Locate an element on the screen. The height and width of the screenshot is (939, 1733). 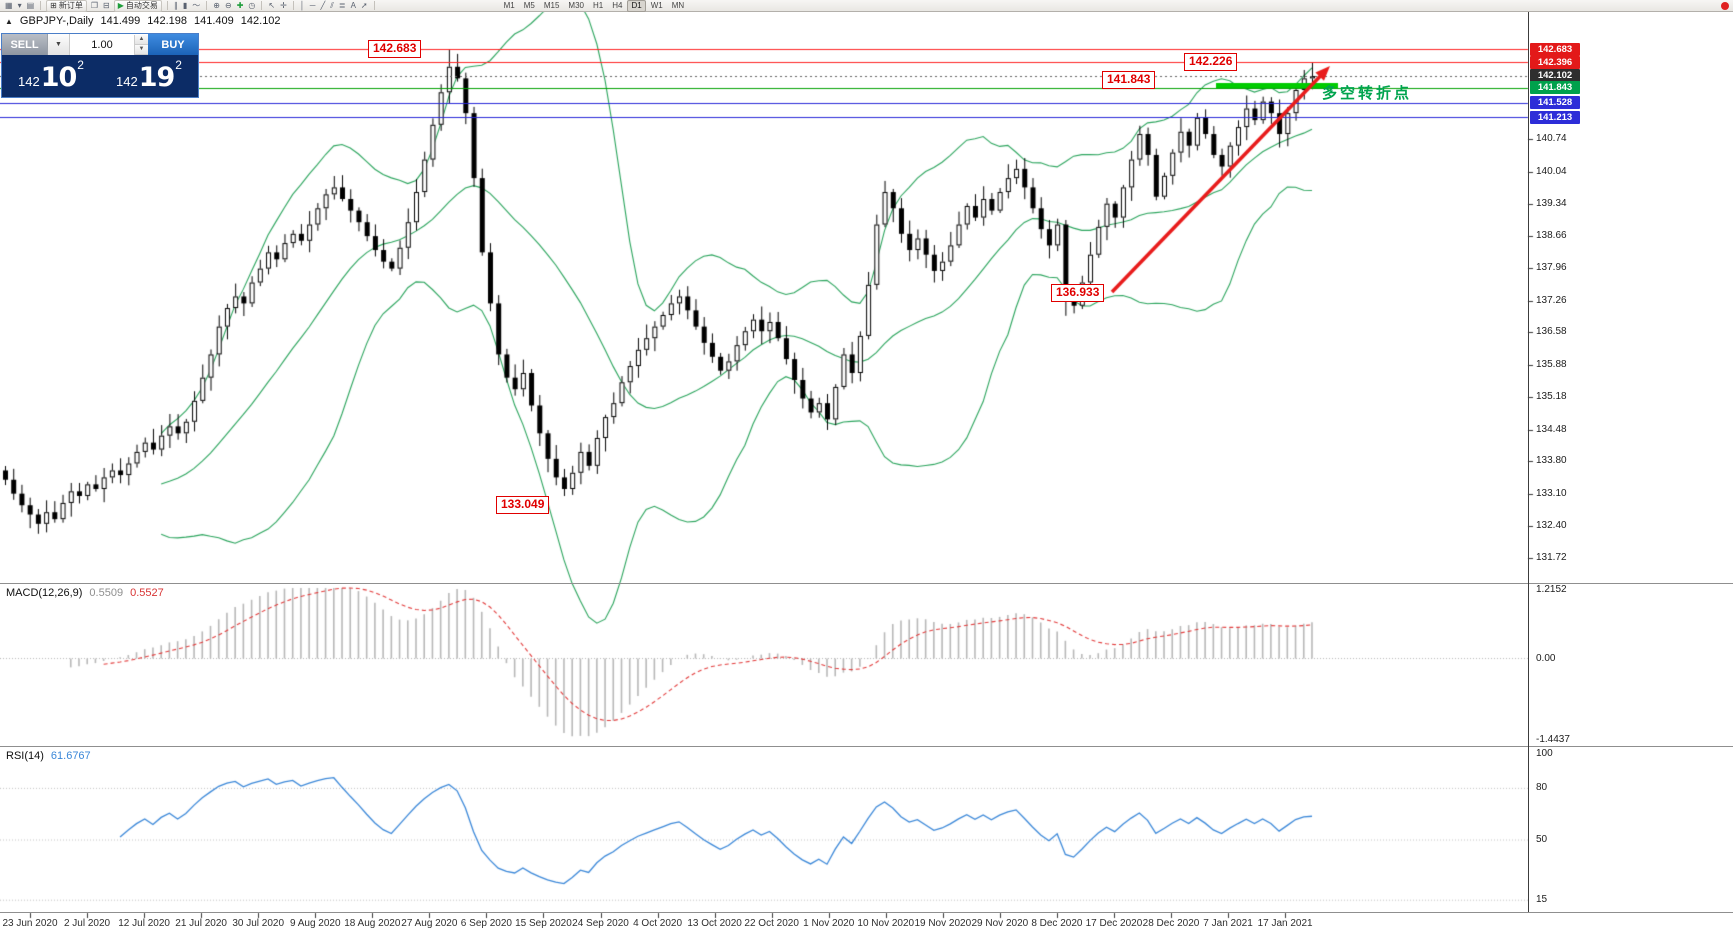
record-icon is located at coordinates (1725, 5).